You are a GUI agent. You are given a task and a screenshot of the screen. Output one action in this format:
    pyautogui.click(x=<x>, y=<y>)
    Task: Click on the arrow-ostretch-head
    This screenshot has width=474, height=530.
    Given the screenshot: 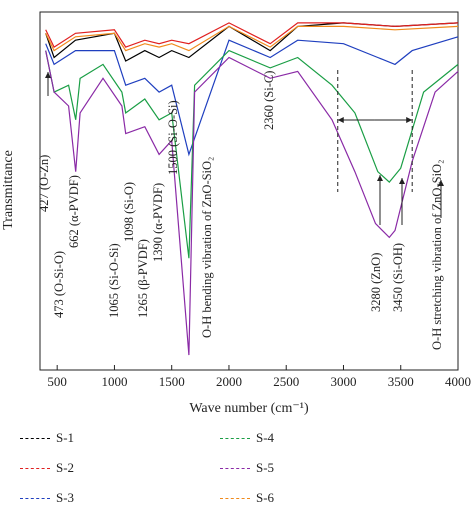 What is the action you would take?
    pyautogui.click(x=441, y=183)
    